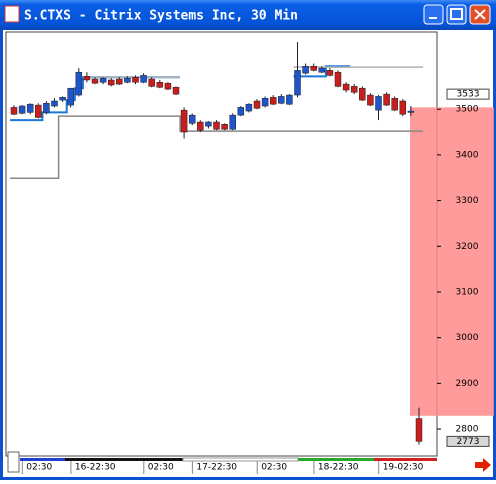  What do you see at coordinates (338, 468) in the screenshot?
I see `x-tick-label: 18-22:30` at bounding box center [338, 468].